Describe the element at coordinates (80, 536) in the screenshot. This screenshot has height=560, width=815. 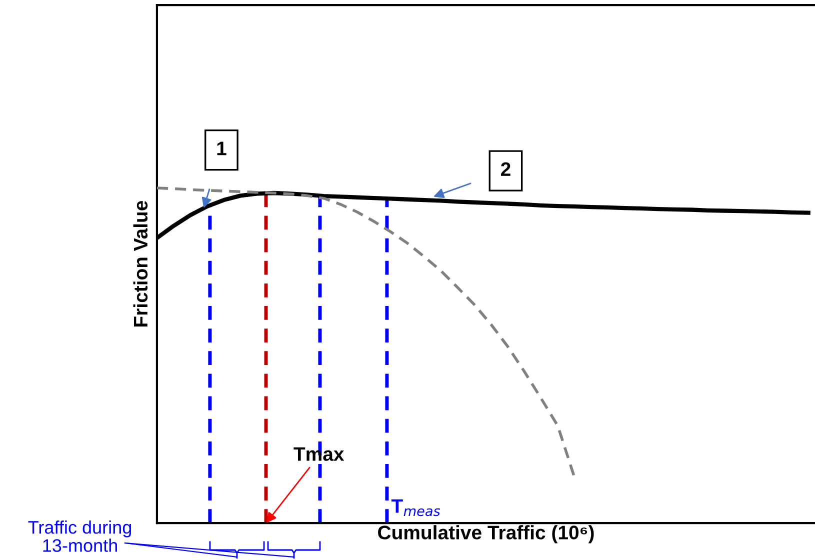
I see `text: Traffic during 13-month` at that location.